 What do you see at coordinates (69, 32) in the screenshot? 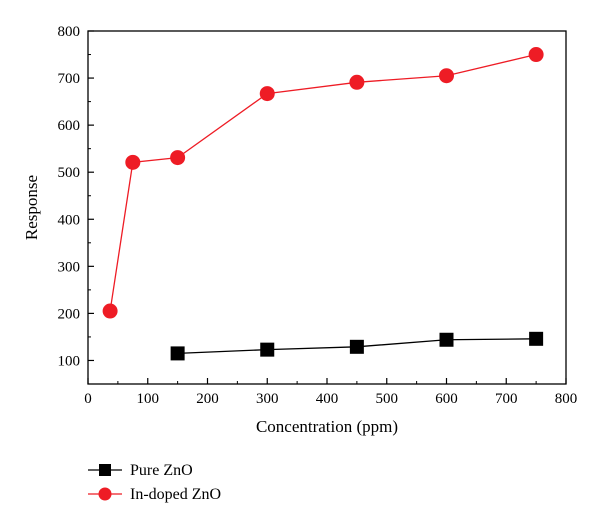
I see `y-tick-label: 800` at bounding box center [69, 32].